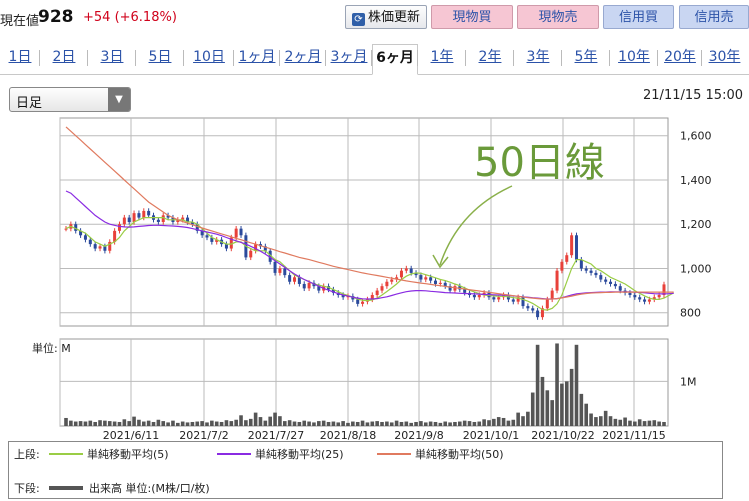 The width and height of the screenshot is (749, 501). What do you see at coordinates (299, 454) in the screenshot?
I see `legend-ma25: 単純移動平均(25)` at bounding box center [299, 454].